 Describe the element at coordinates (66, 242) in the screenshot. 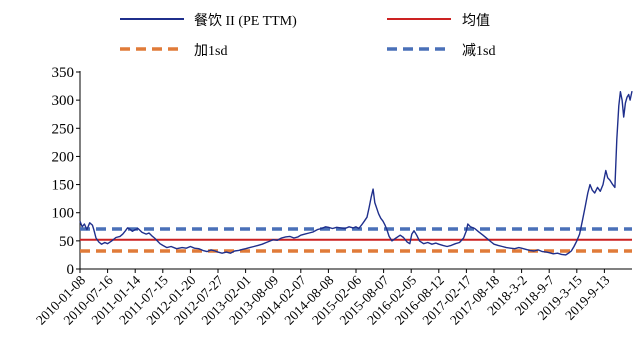

I see `y-tick-label: 50` at that location.